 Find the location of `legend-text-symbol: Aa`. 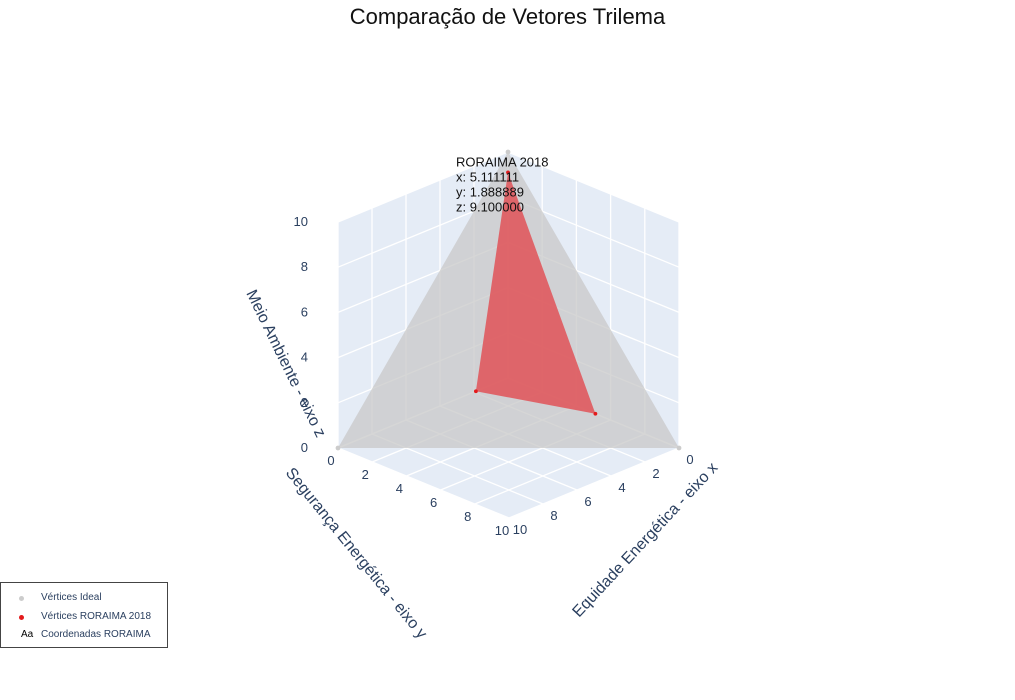

legend-text-symbol: Aa is located at coordinates (27, 634).